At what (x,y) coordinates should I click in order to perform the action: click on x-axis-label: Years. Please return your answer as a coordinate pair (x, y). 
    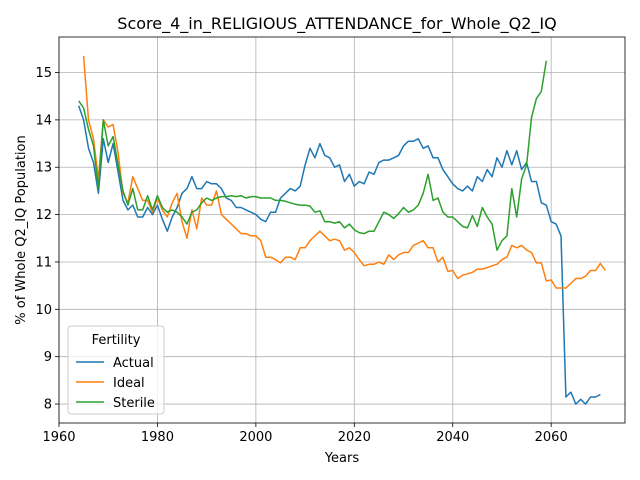
    Looking at the image, I should click on (342, 458).